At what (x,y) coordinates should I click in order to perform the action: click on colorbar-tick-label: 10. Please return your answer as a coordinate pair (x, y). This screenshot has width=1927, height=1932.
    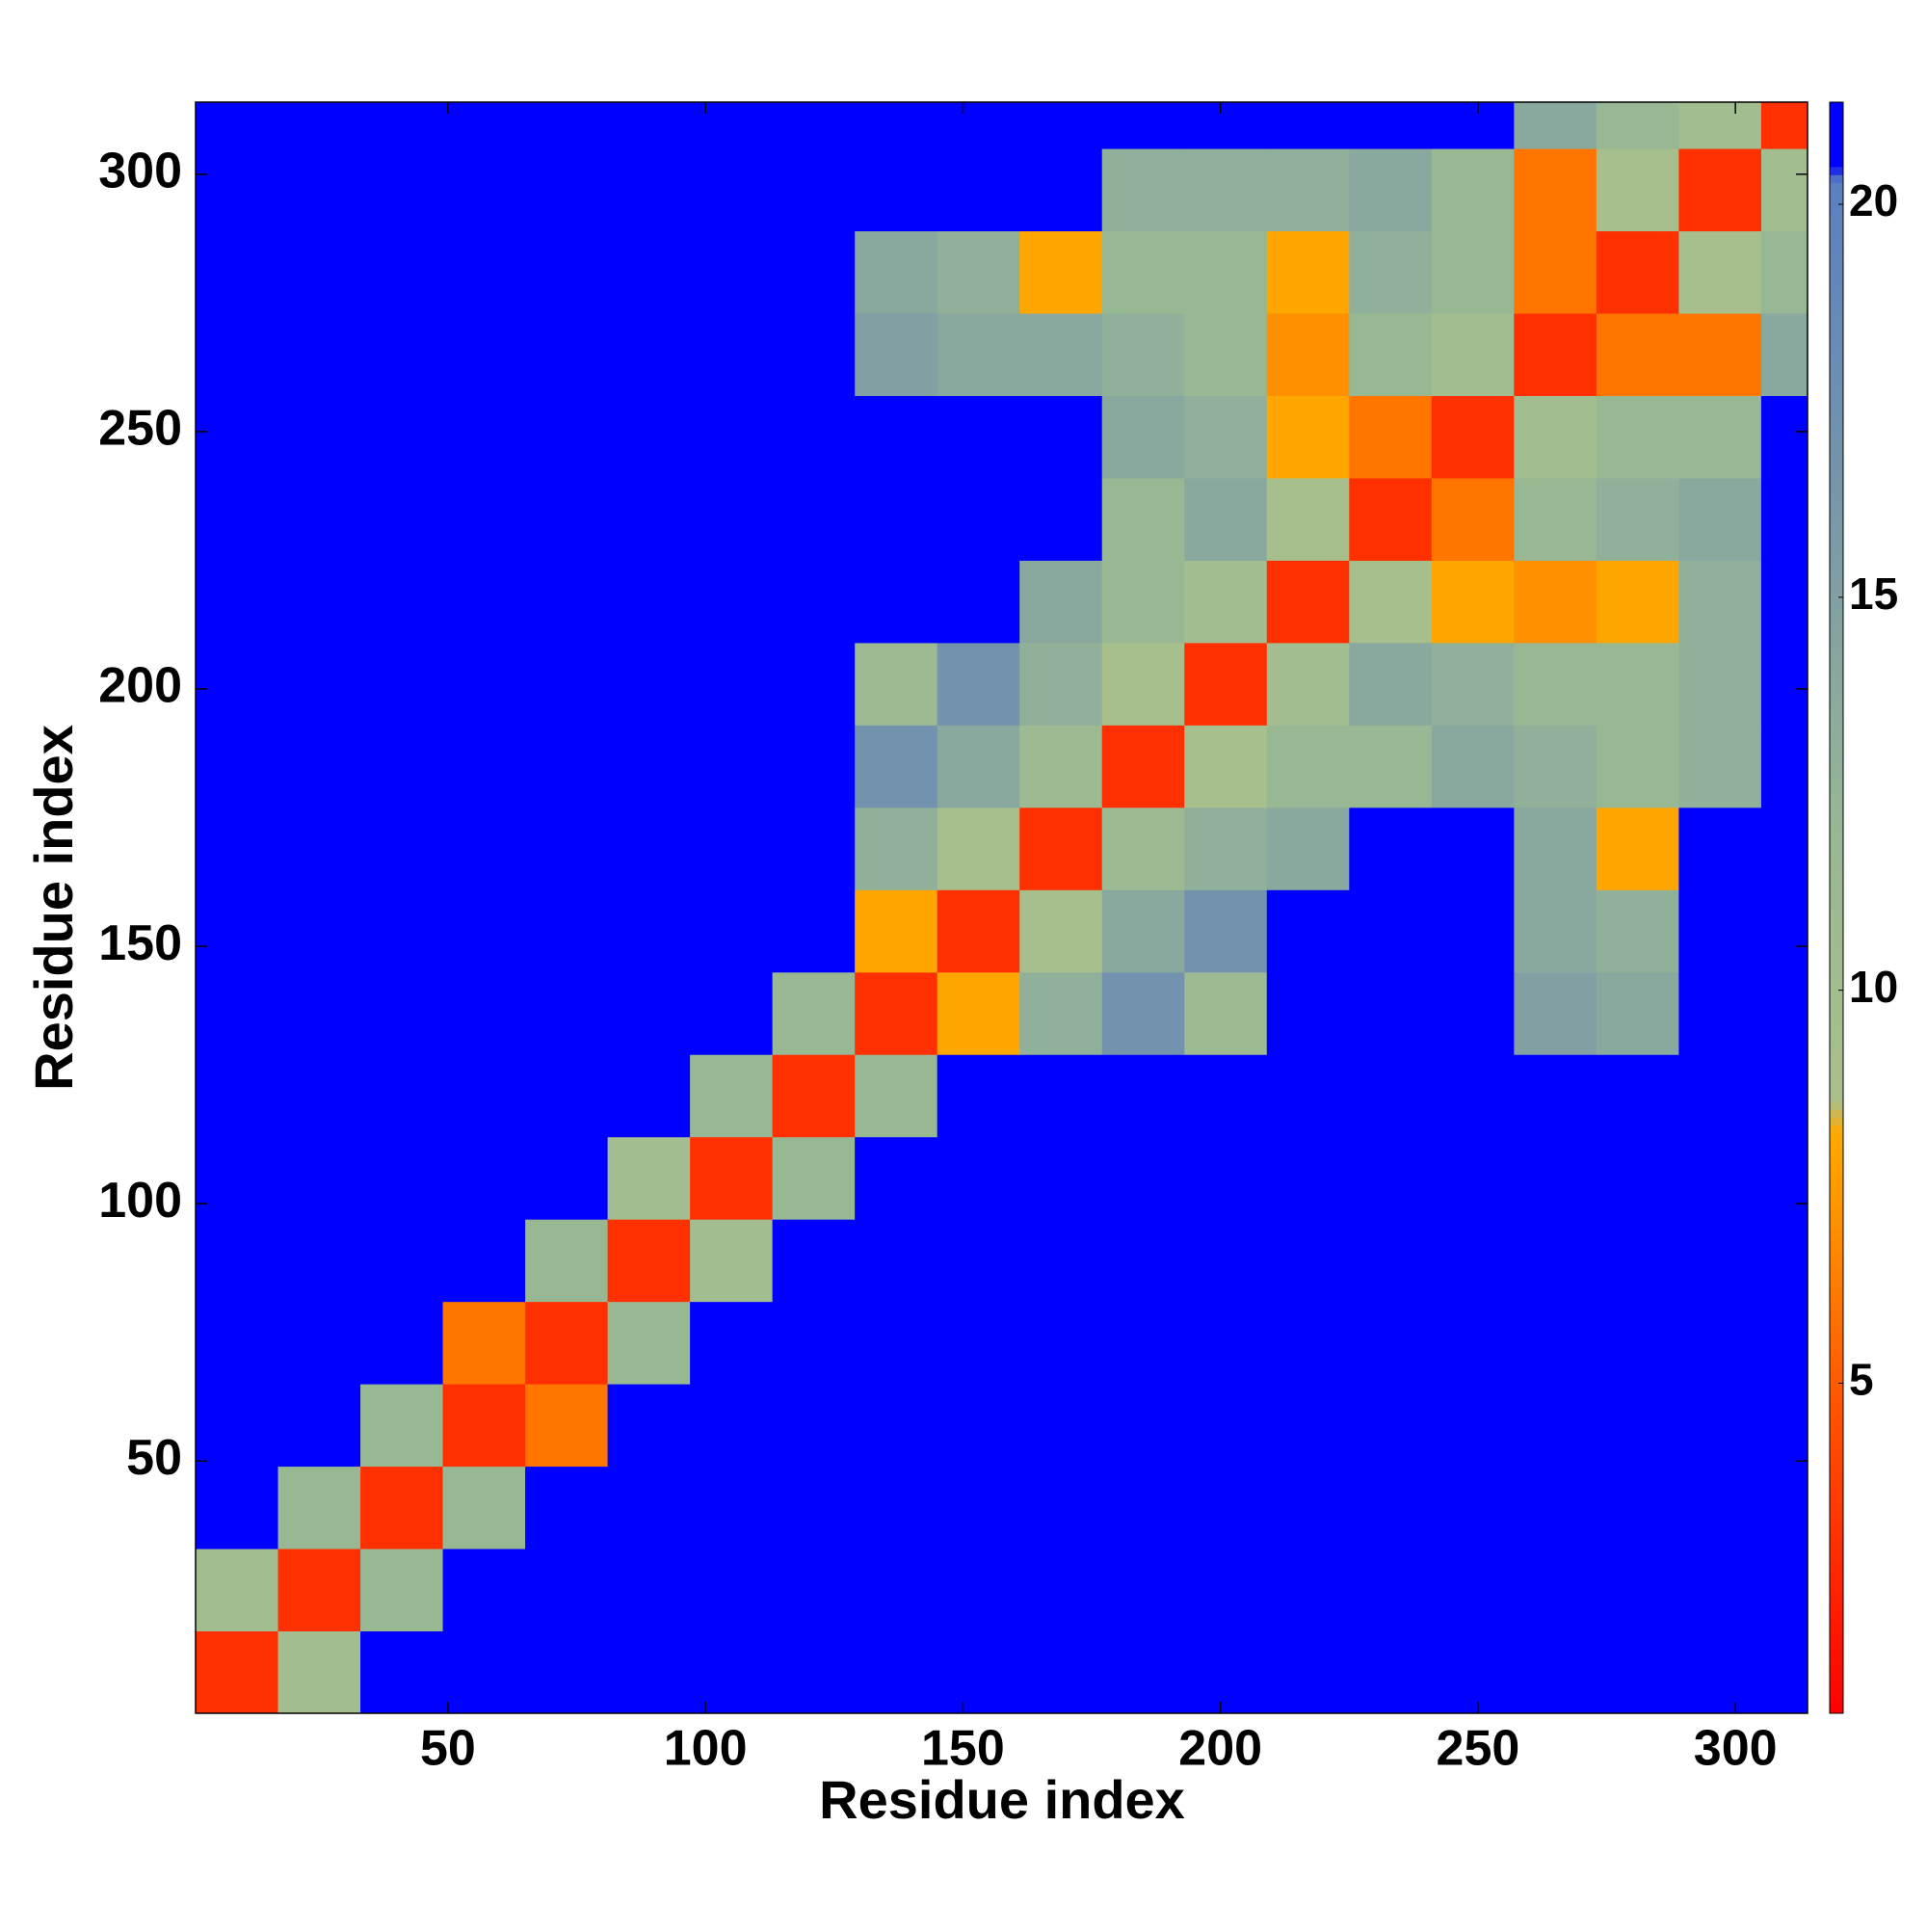
    Looking at the image, I should click on (1873, 987).